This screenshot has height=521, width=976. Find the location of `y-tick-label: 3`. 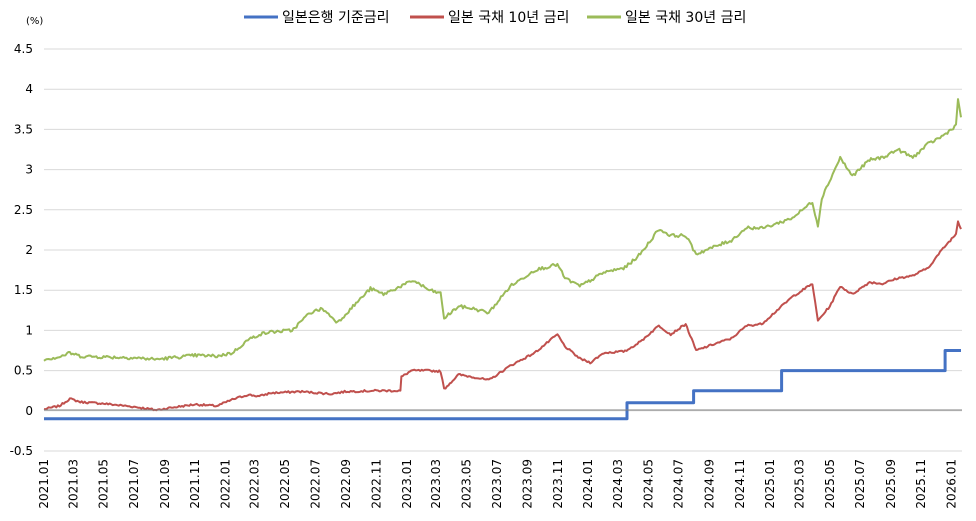

y-tick-label: 3 is located at coordinates (29, 170).